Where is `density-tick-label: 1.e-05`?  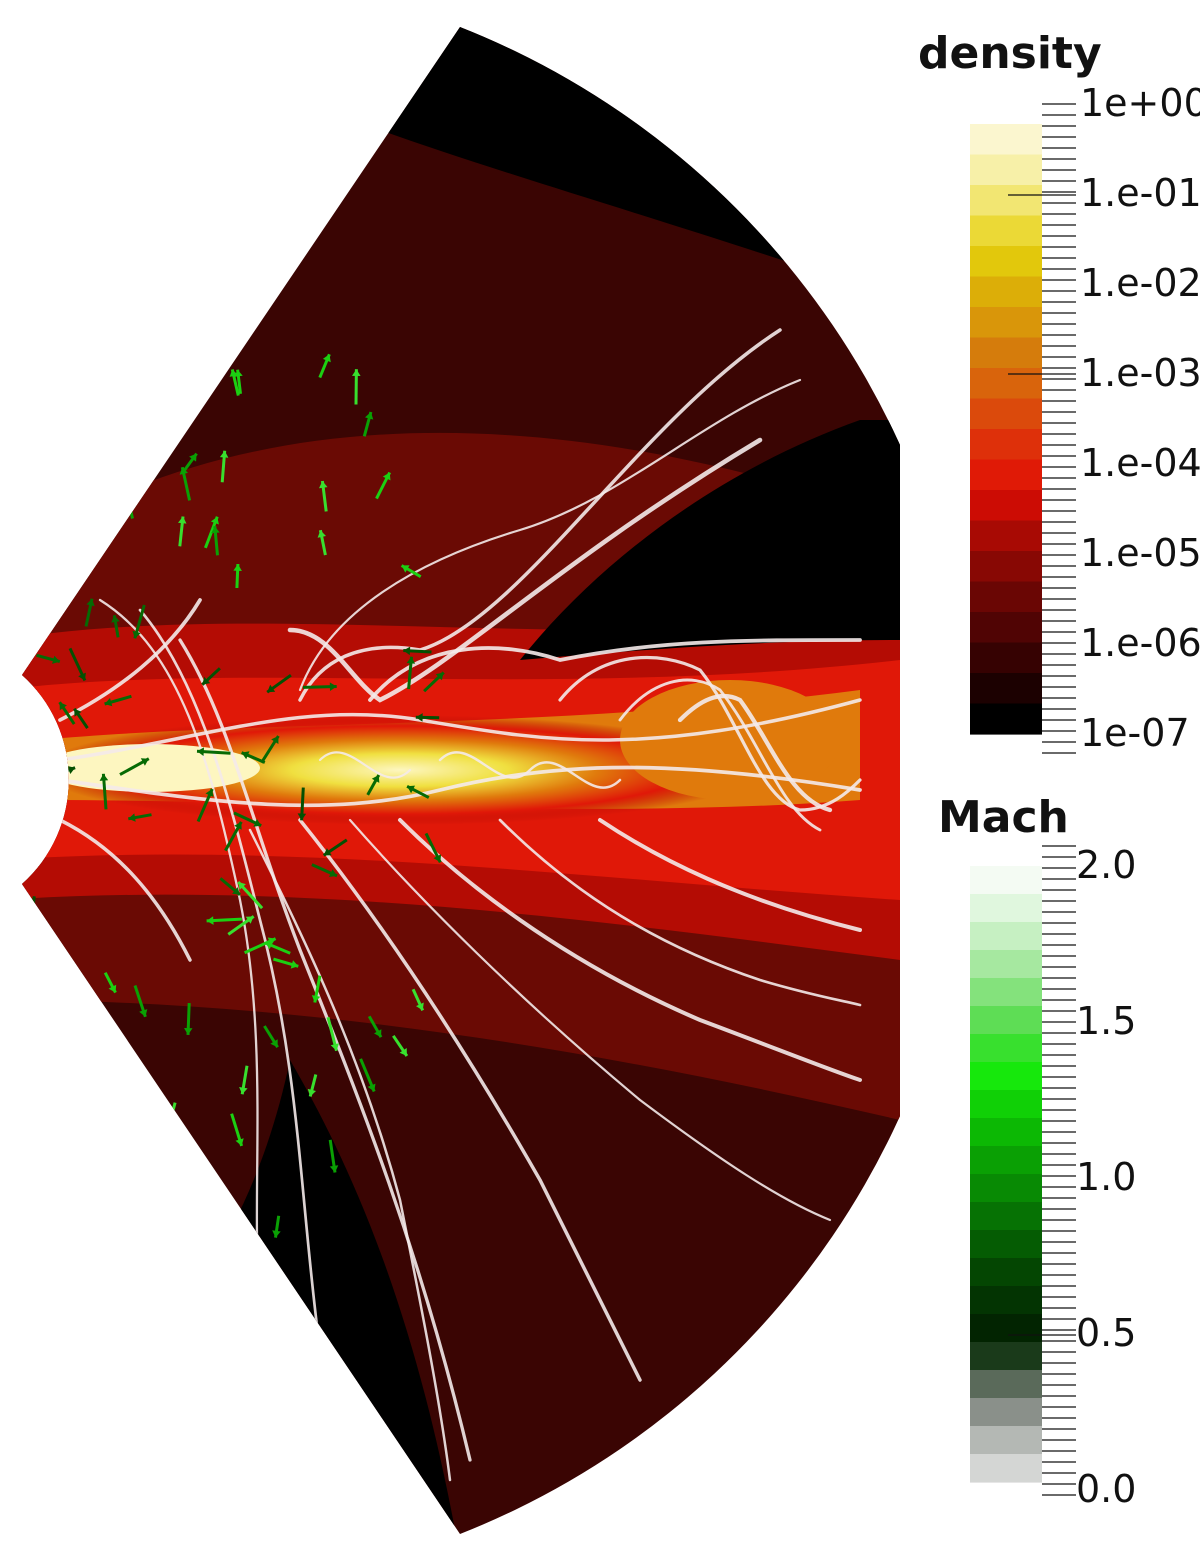
density-tick-label: 1.e-05 is located at coordinates (1140, 553).